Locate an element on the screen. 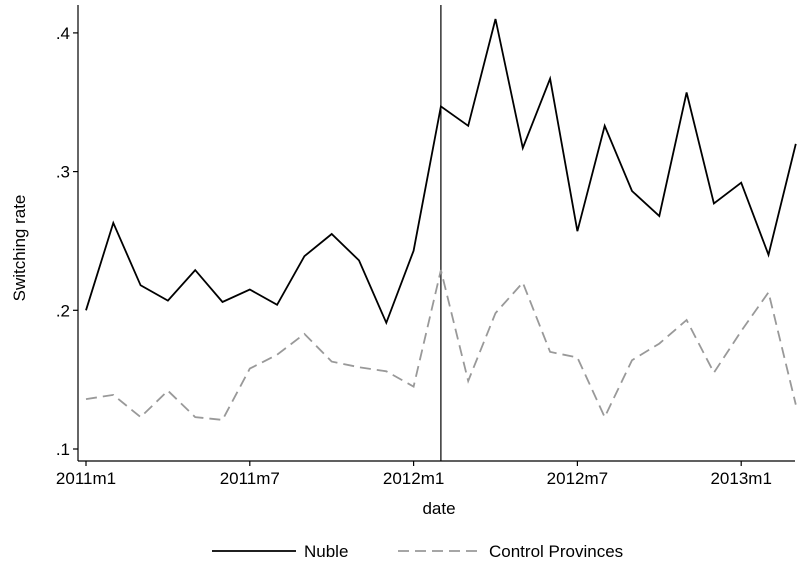 This screenshot has height=565, width=797. x-tick-label: 2012m1 is located at coordinates (413, 478).